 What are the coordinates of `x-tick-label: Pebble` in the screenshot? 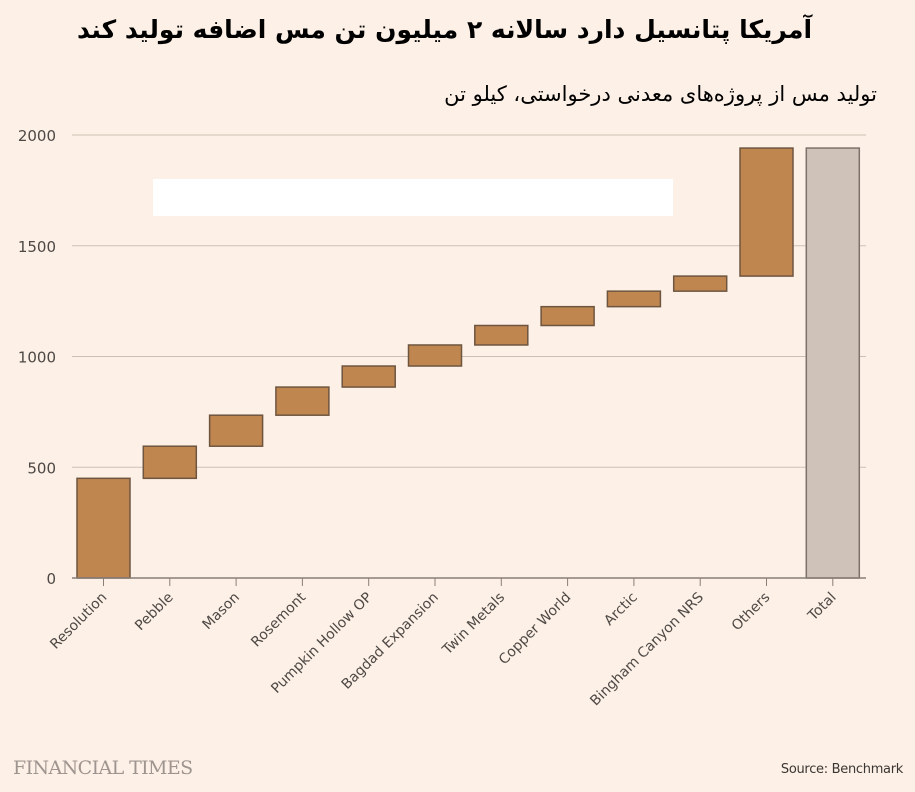 It's located at (154, 612).